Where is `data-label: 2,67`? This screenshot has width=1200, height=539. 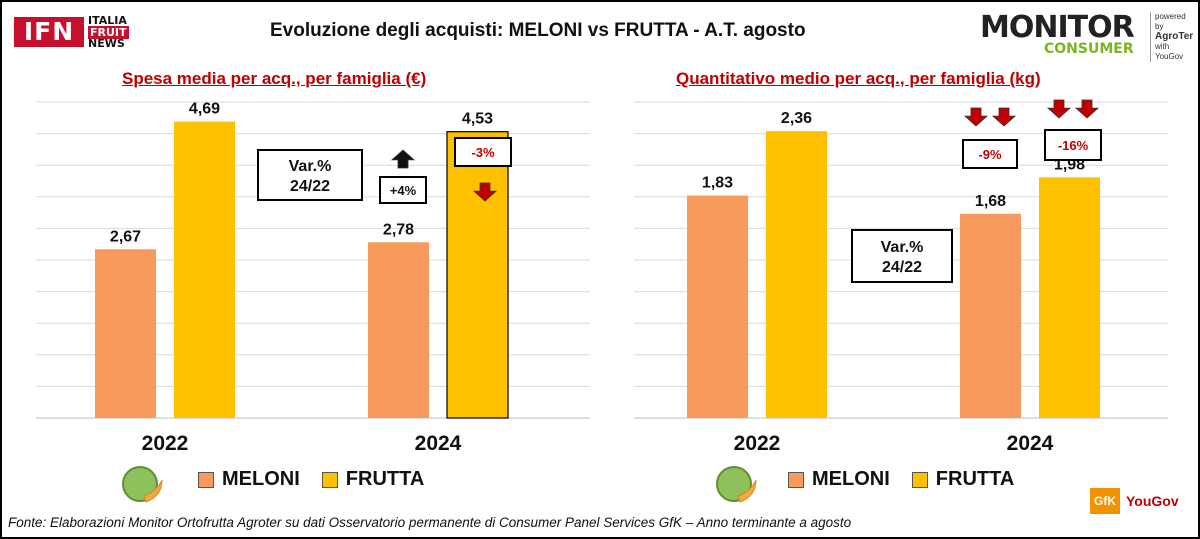 data-label: 2,67 is located at coordinates (125, 236).